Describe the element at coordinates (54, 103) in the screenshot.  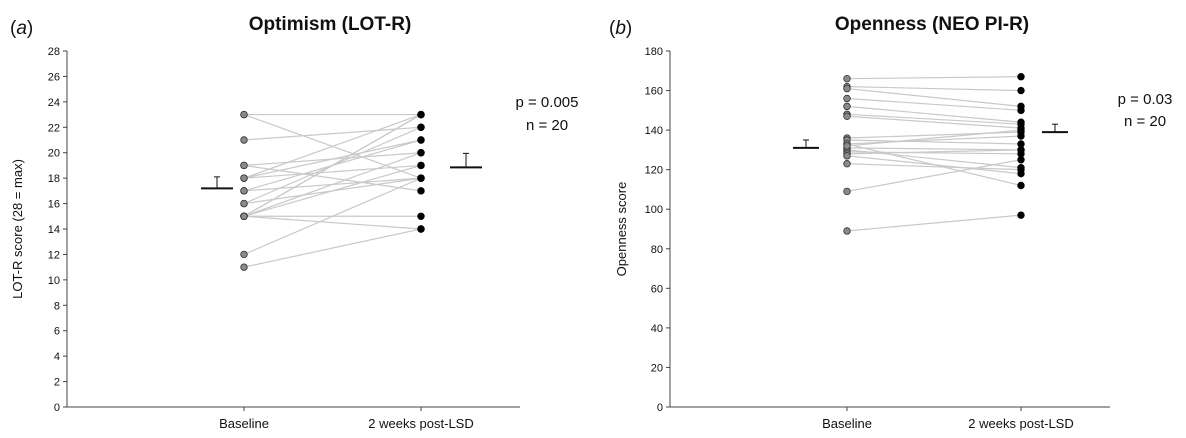
I see `y-tick-label: 24` at that location.